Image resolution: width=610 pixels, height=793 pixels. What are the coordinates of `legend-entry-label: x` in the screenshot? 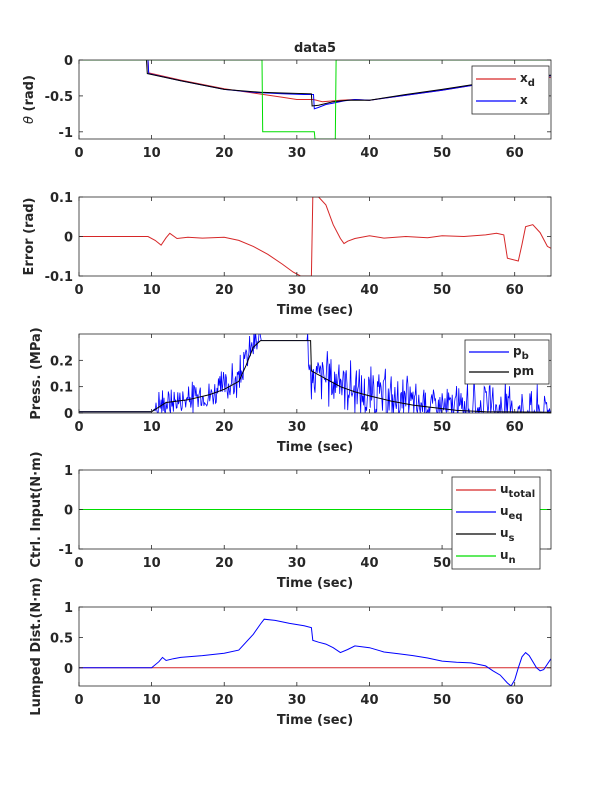 It's located at (524, 100).